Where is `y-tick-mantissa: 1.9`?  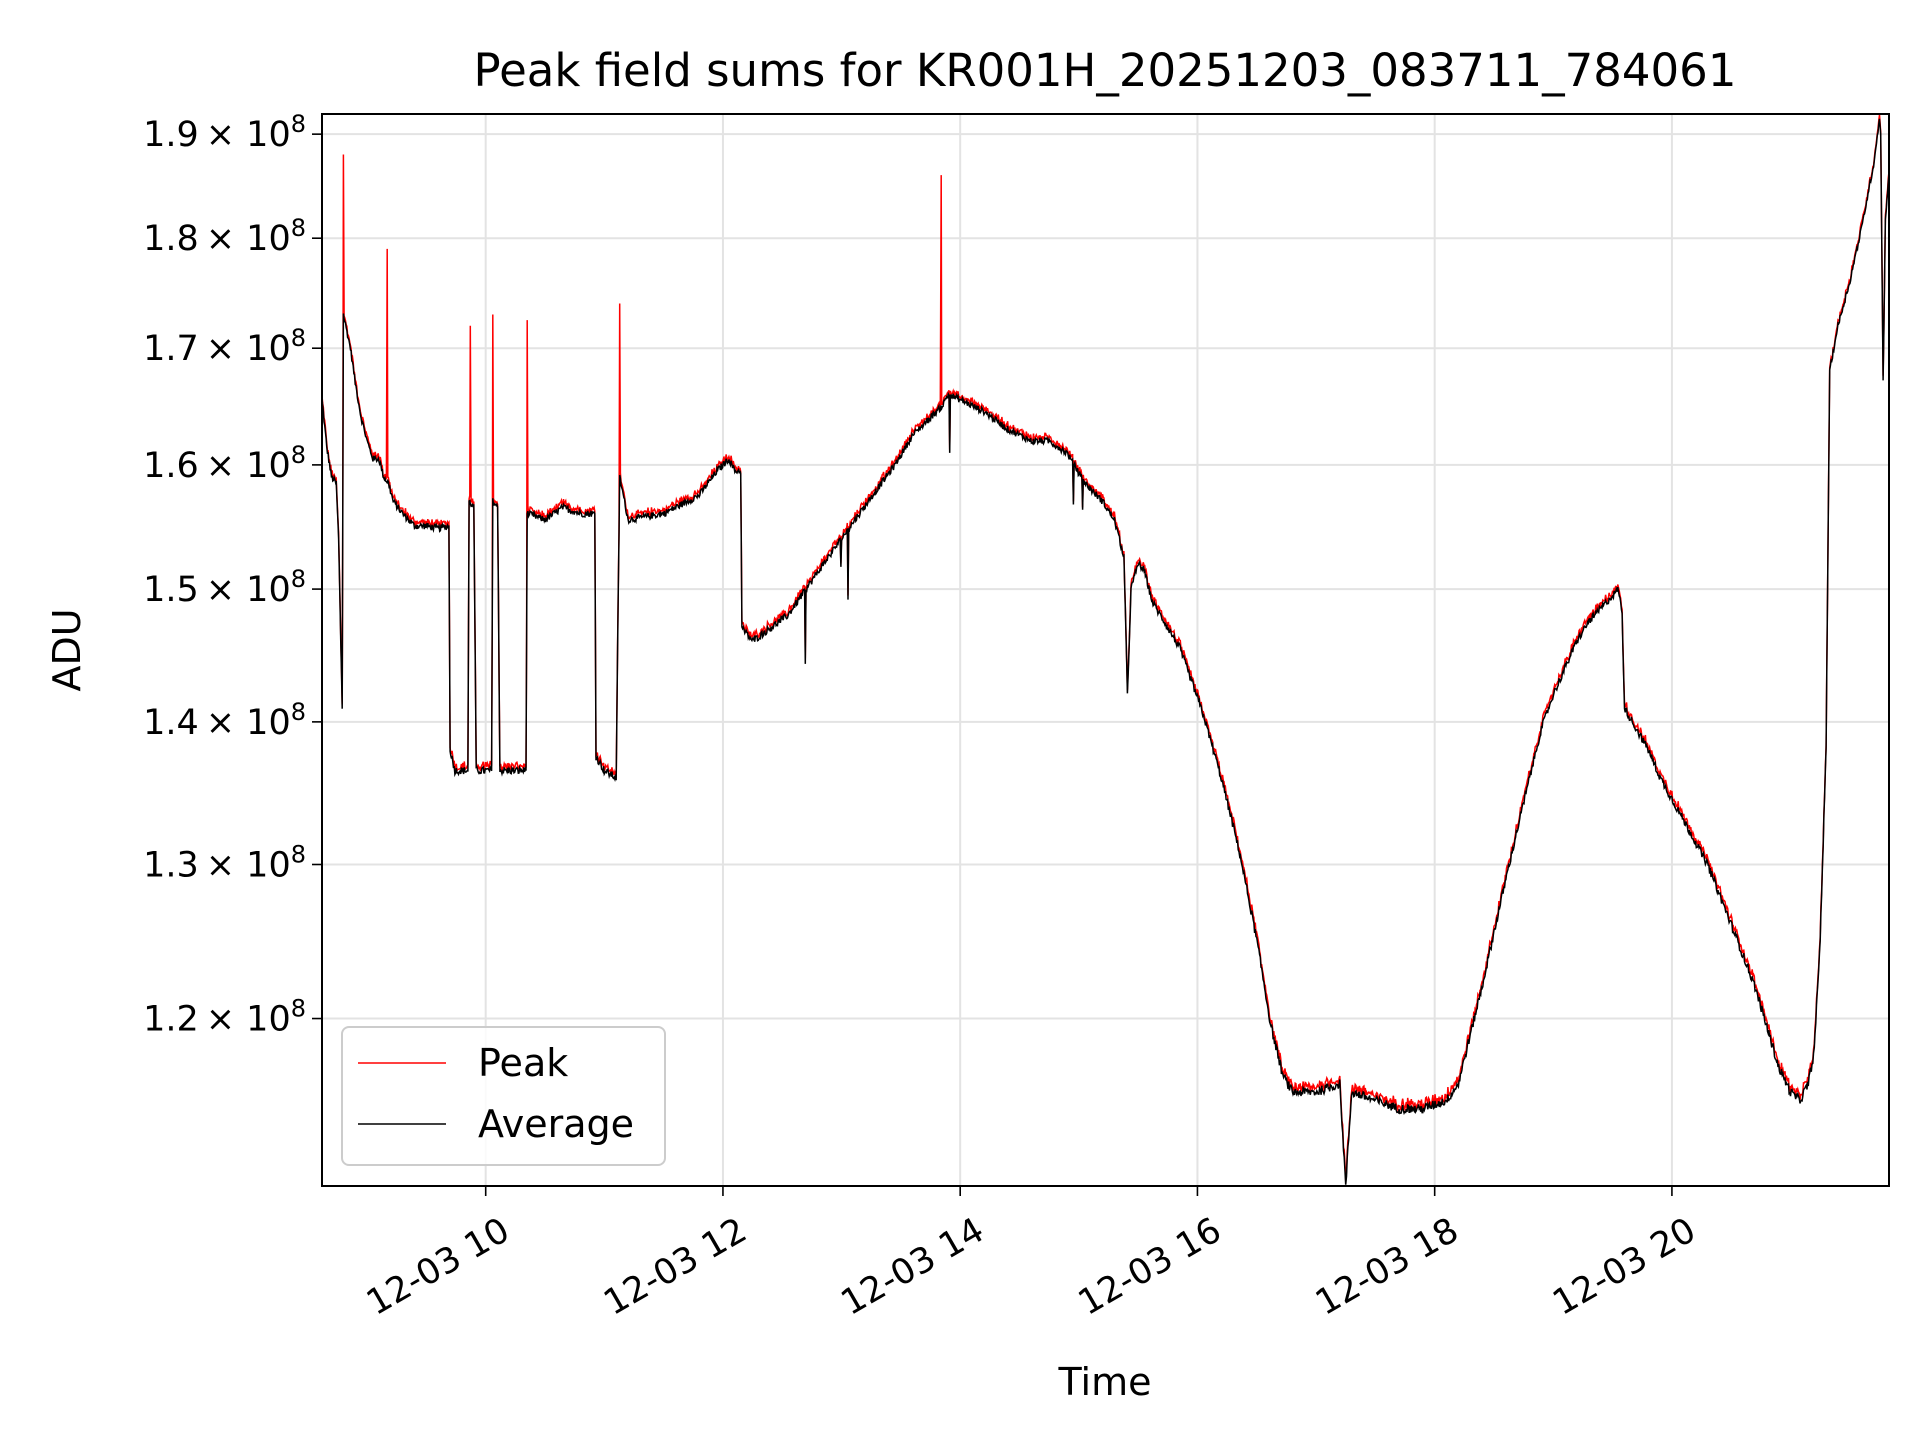
y-tick-mantissa: 1.9 is located at coordinates (171, 135).